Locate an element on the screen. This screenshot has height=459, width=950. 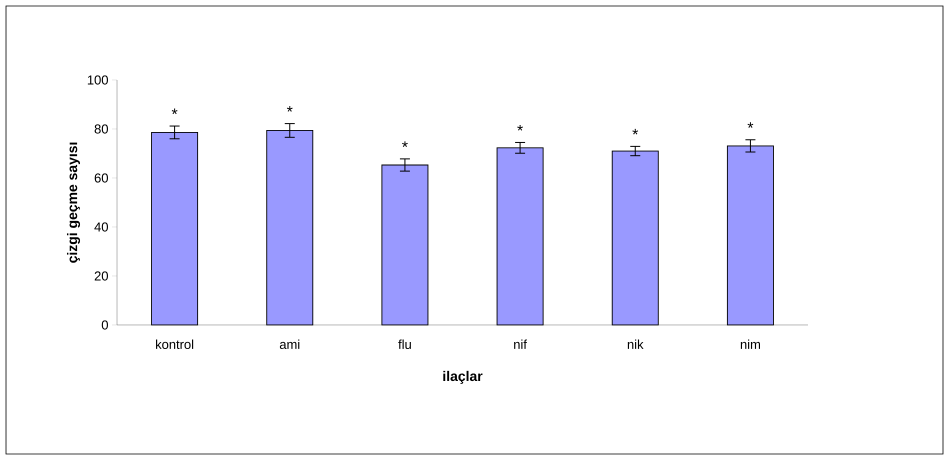
x-tick-label: ami is located at coordinates (290, 345).